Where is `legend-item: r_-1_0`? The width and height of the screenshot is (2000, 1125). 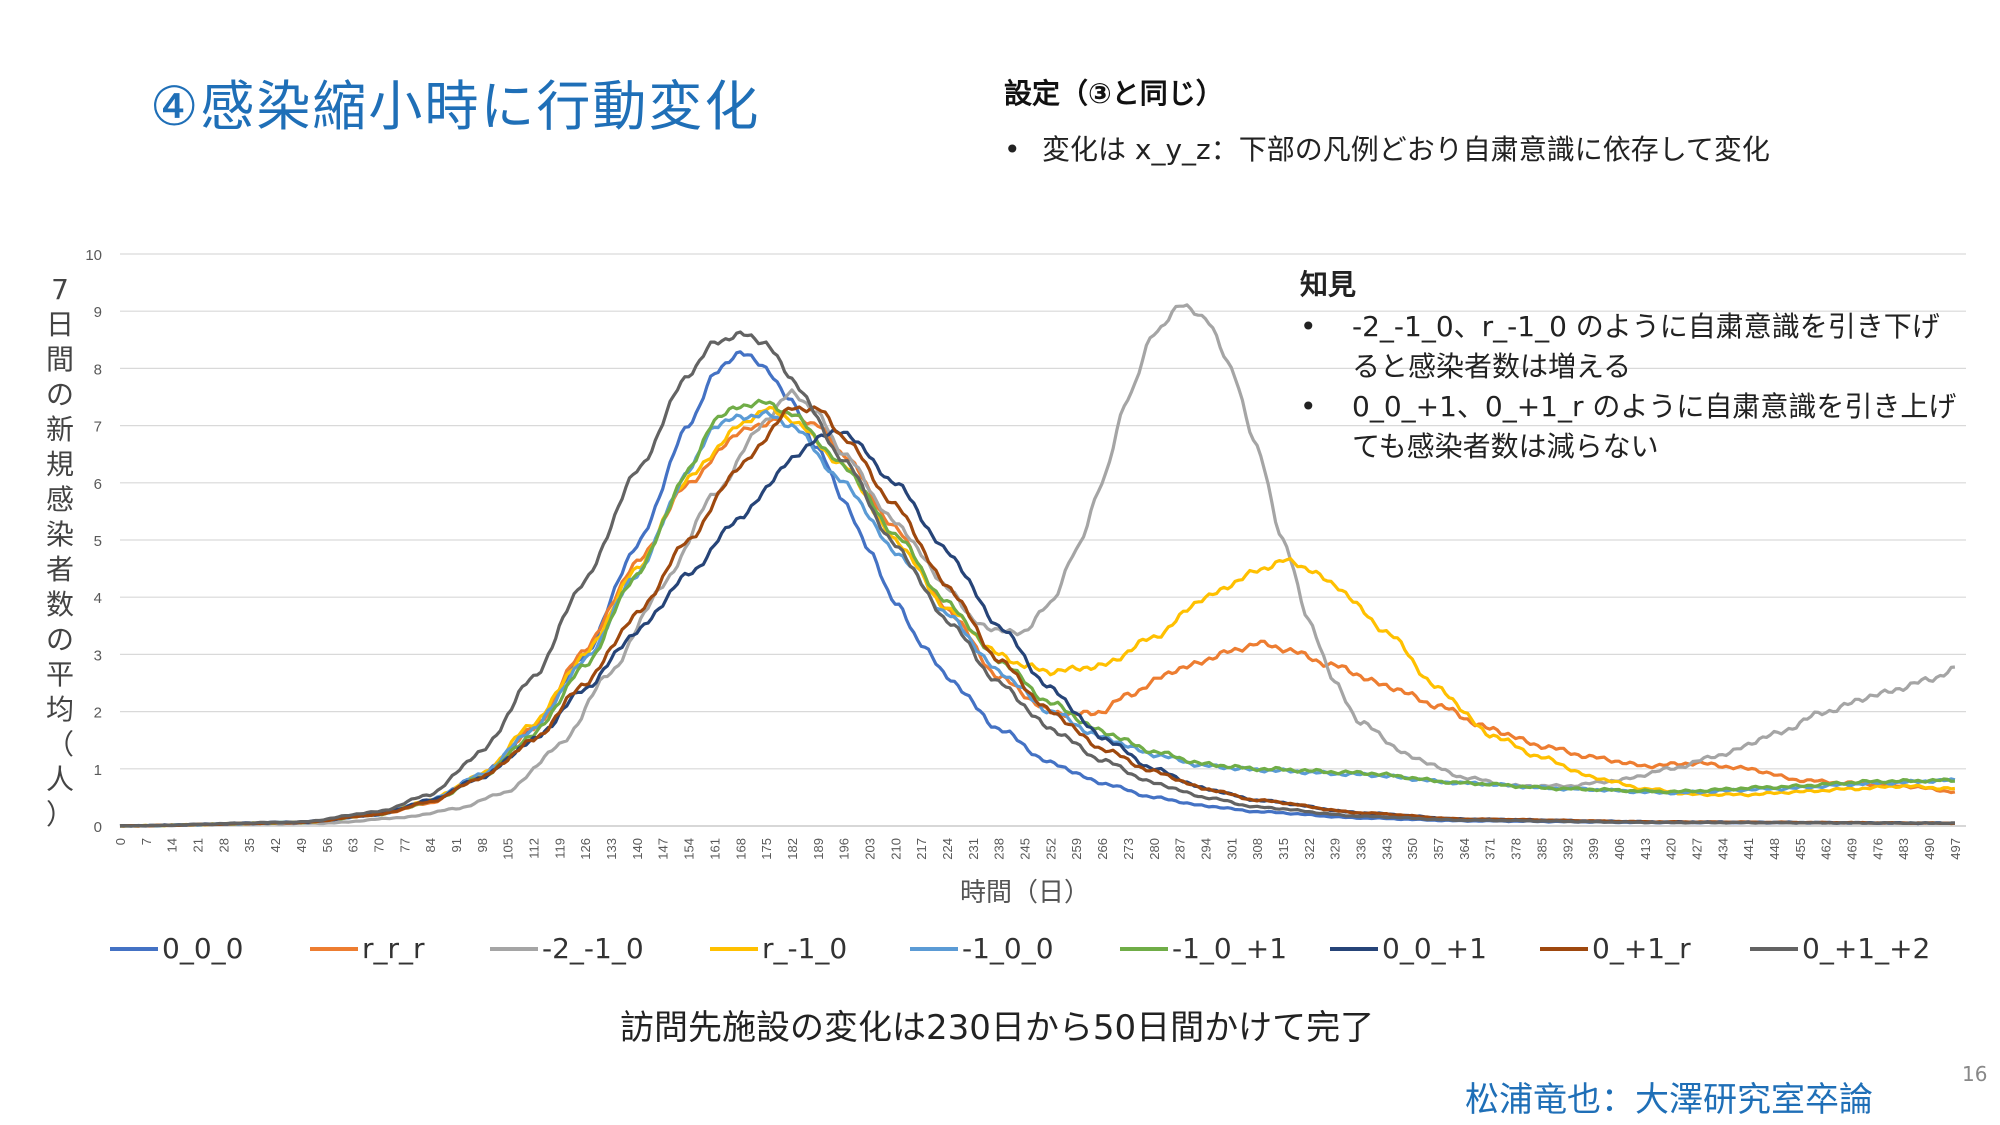 legend-item: r_-1_0 is located at coordinates (810, 948).